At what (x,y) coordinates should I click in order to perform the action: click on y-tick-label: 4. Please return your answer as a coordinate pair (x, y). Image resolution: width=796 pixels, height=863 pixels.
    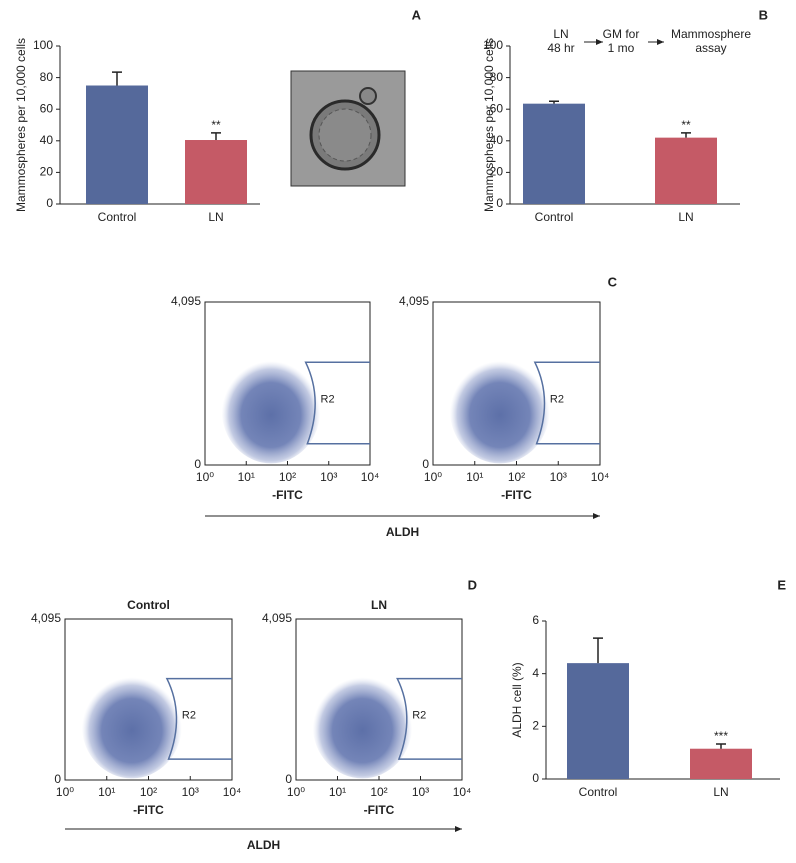
    Looking at the image, I should click on (535, 673).